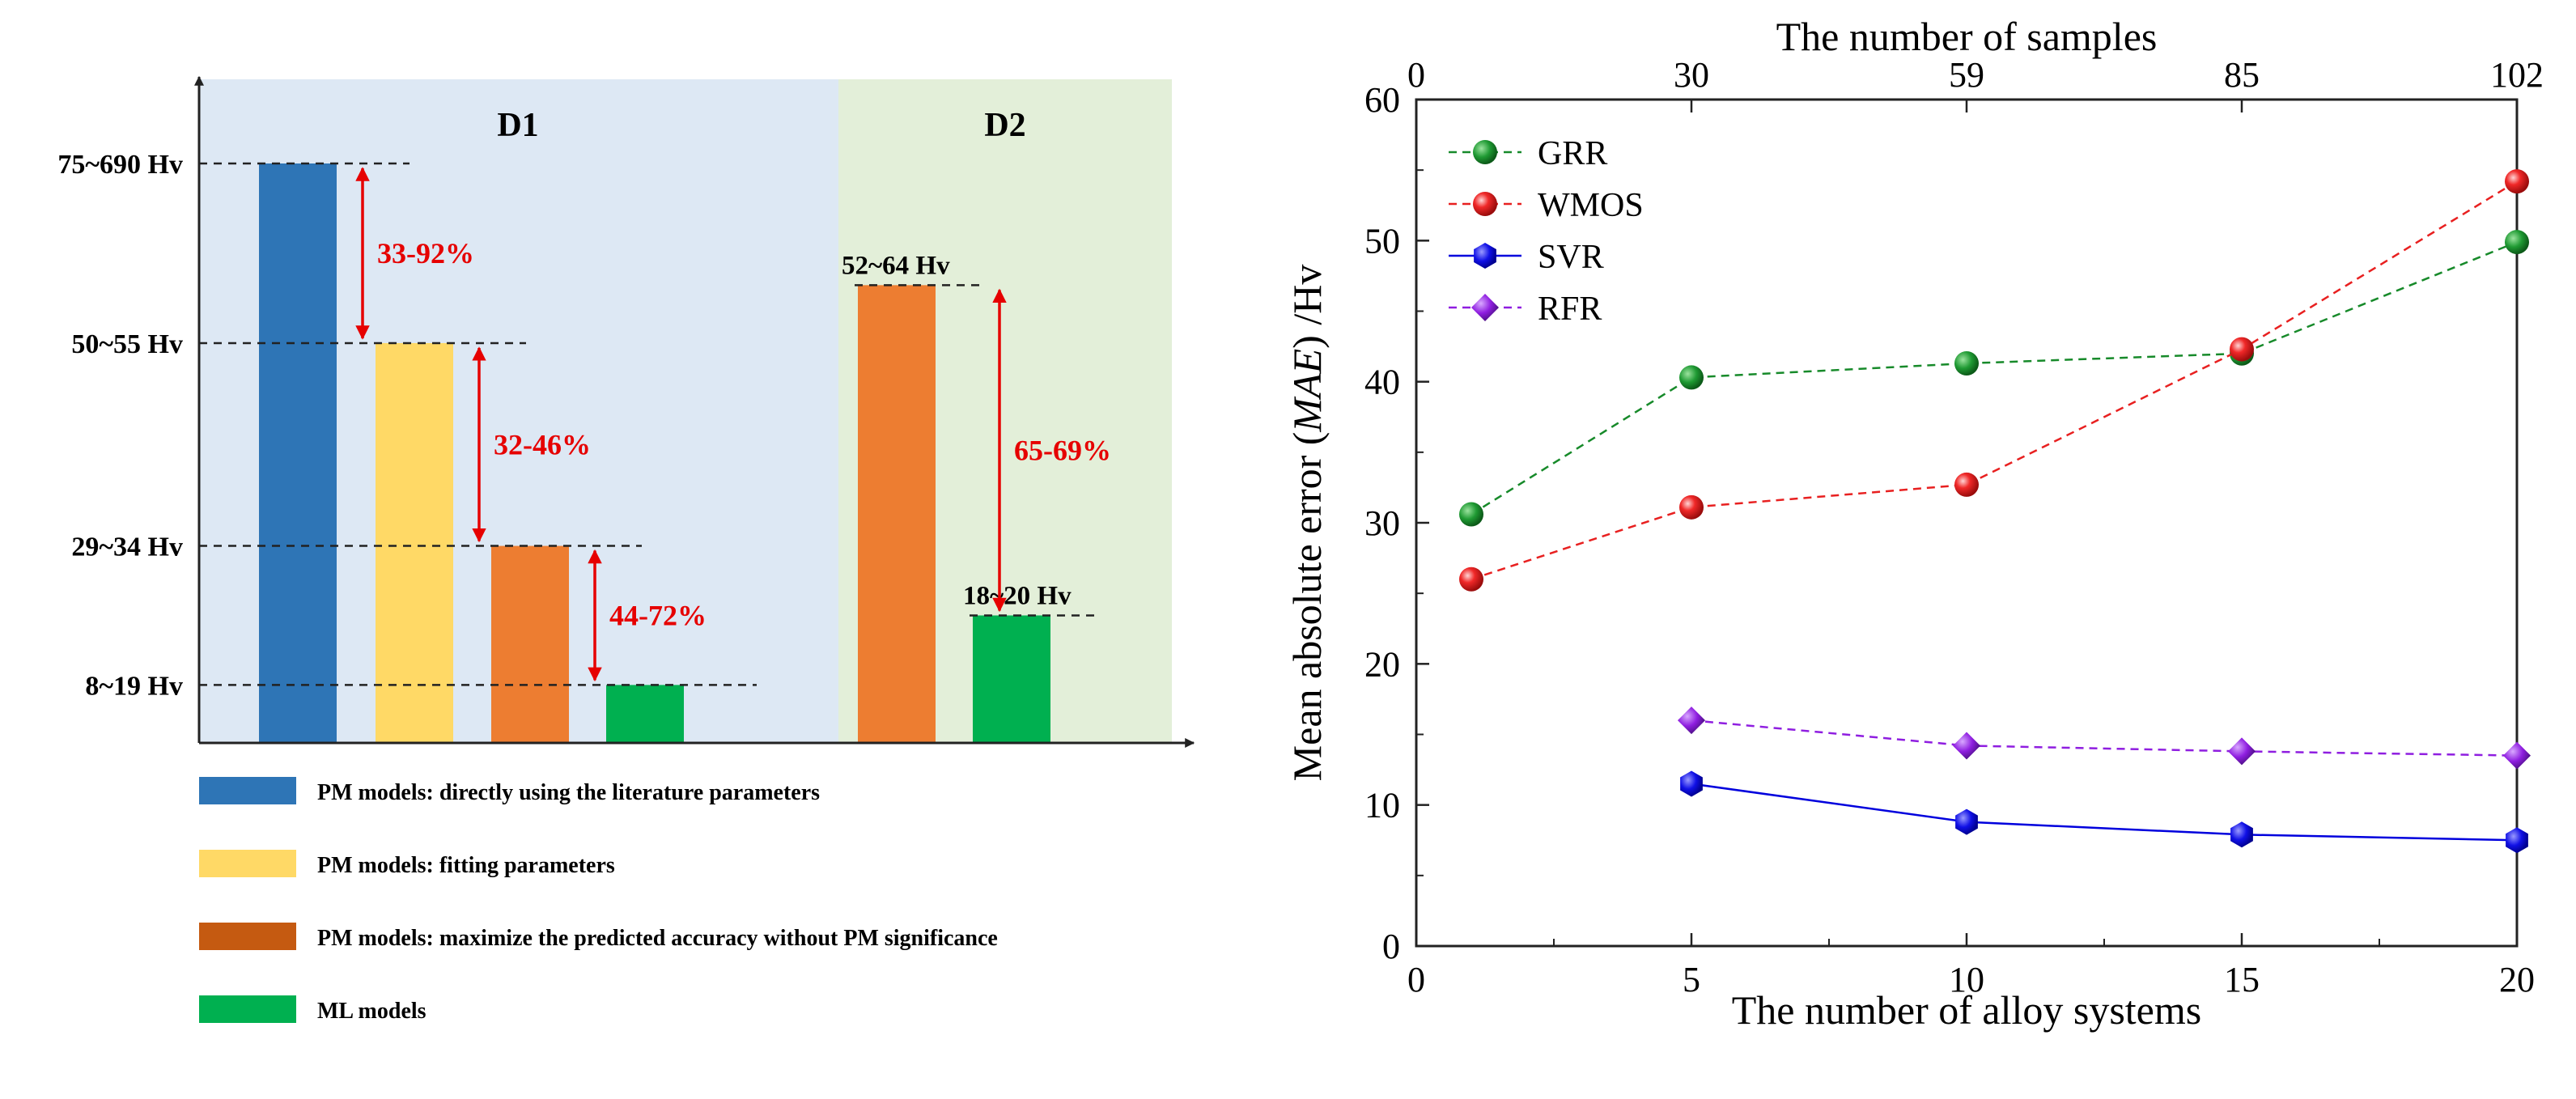 This screenshot has height=1099, width=2576. Describe the element at coordinates (1691, 979) in the screenshot. I see `x-tick-label-1: 5` at that location.